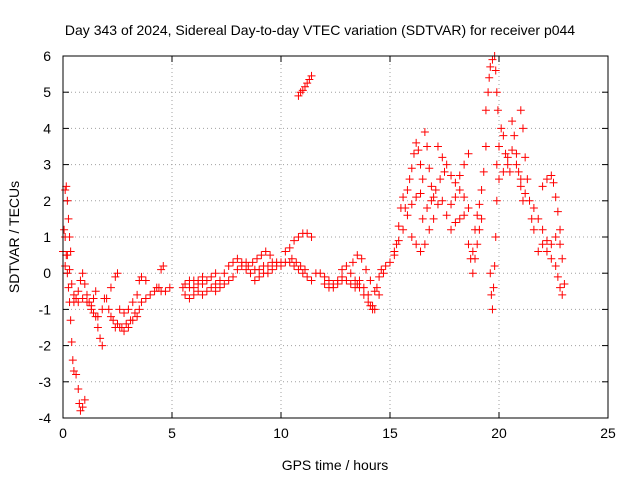 The height and width of the screenshot is (480, 640). What do you see at coordinates (47, 128) in the screenshot?
I see `y-tick-label: 4` at bounding box center [47, 128].